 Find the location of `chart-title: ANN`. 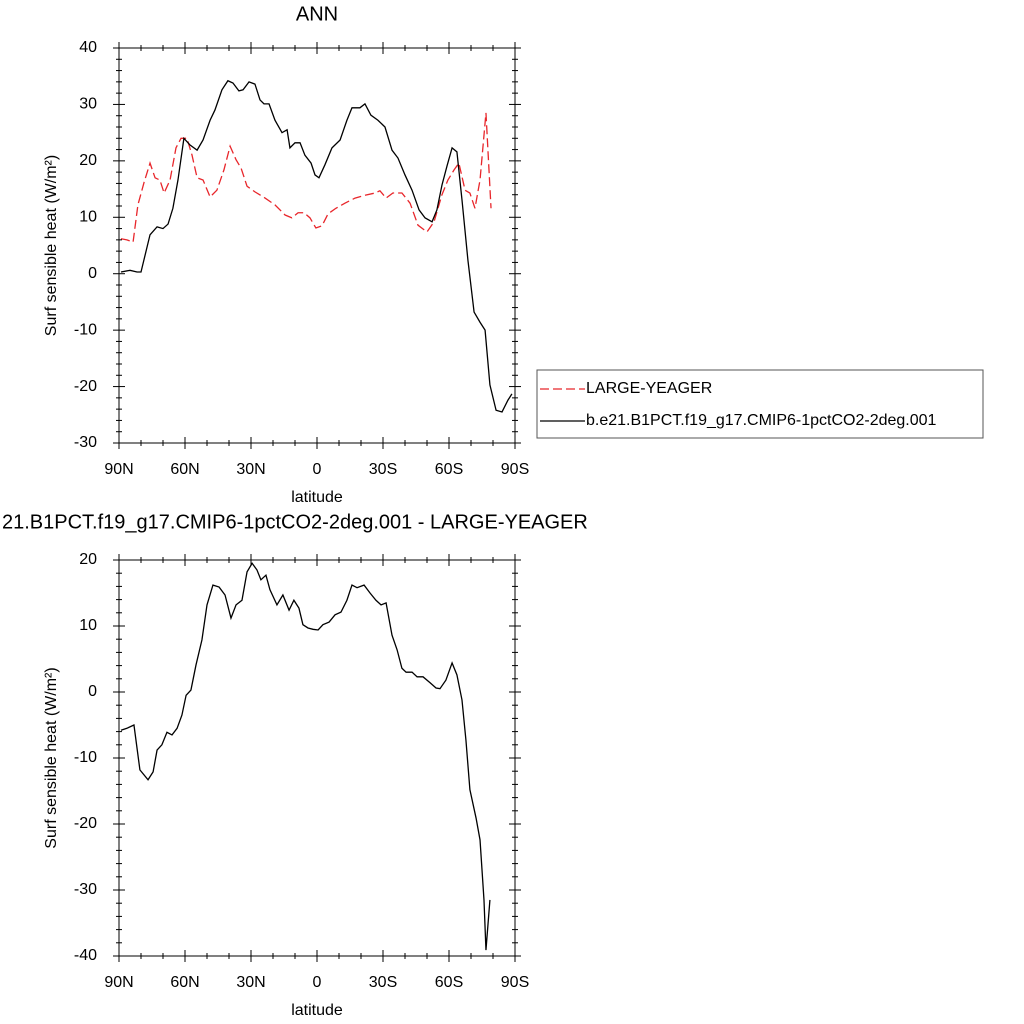

chart-title: ANN is located at coordinates (317, 14).